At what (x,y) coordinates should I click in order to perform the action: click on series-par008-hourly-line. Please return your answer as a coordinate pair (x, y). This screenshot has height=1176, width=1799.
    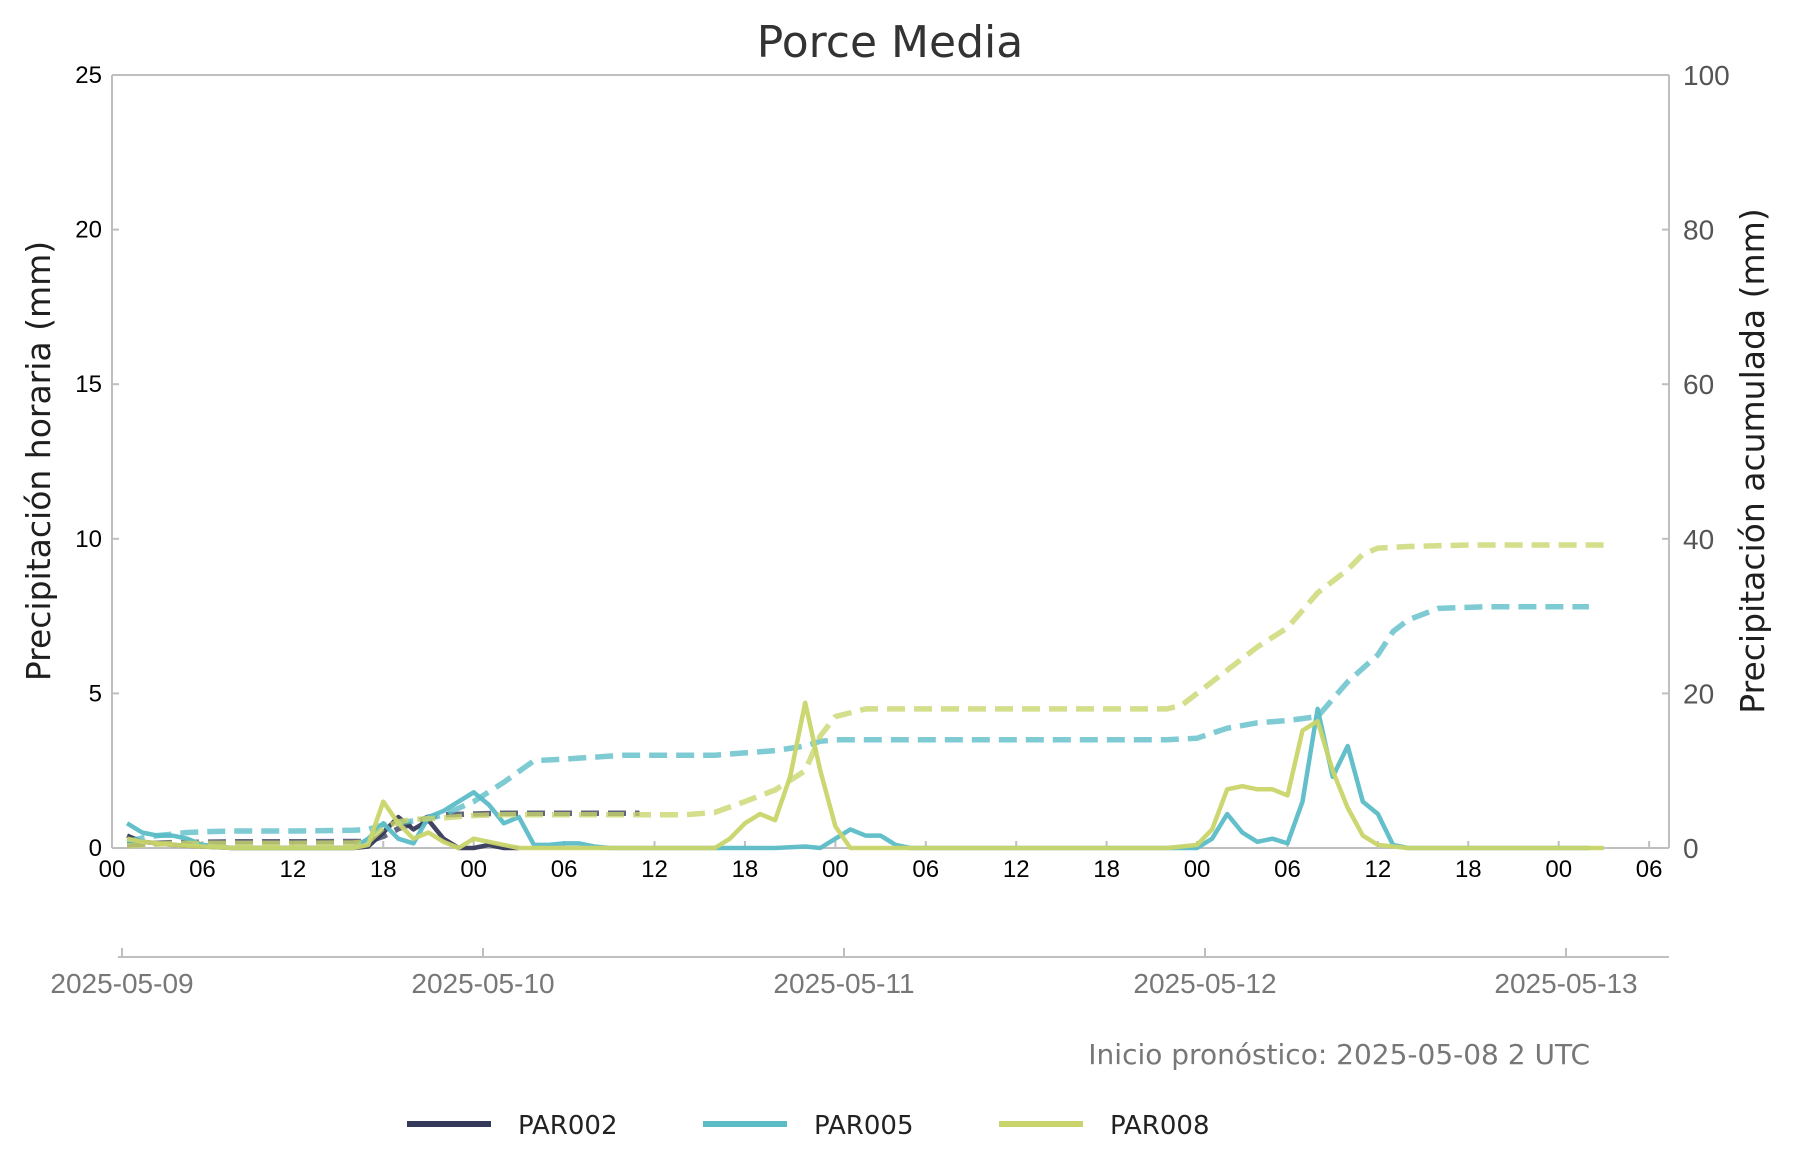
    Looking at the image, I should click on (865, 775).